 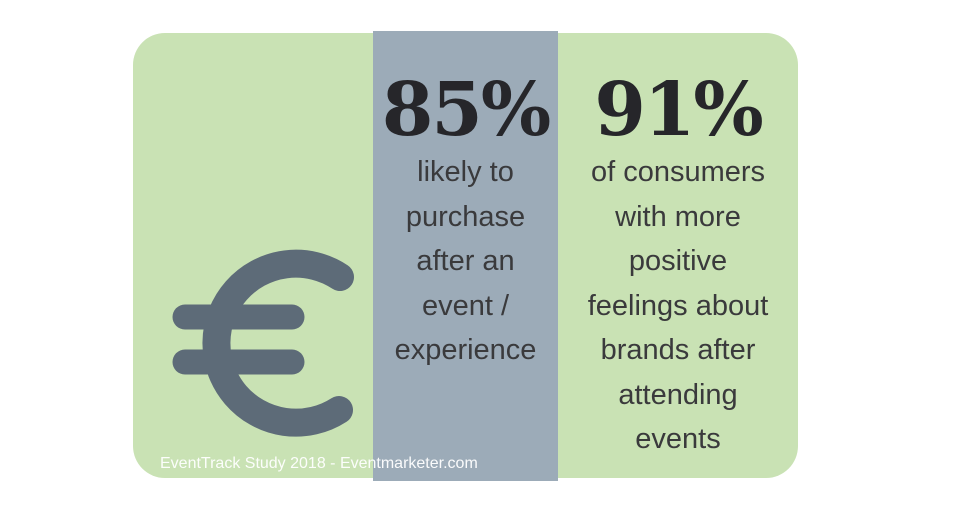 What do you see at coordinates (466, 110) in the screenshot?
I see `stat-value-85: 85%` at bounding box center [466, 110].